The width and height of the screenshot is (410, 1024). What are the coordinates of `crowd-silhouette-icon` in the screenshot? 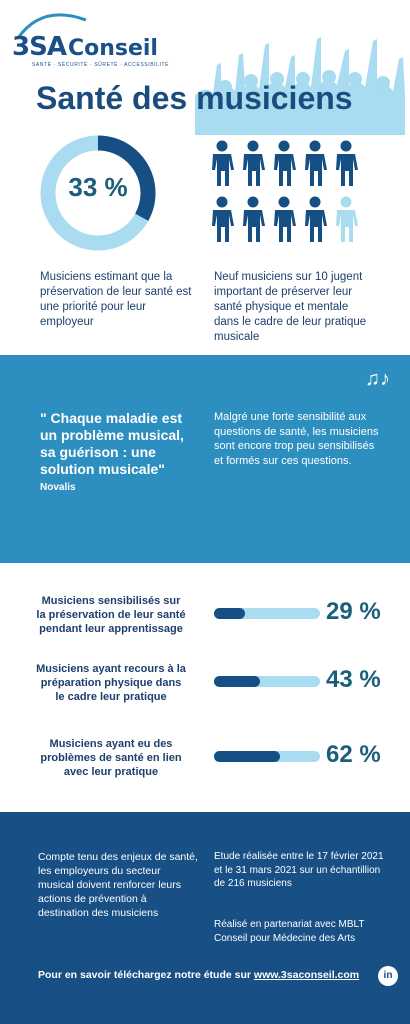 It's located at (300, 86).